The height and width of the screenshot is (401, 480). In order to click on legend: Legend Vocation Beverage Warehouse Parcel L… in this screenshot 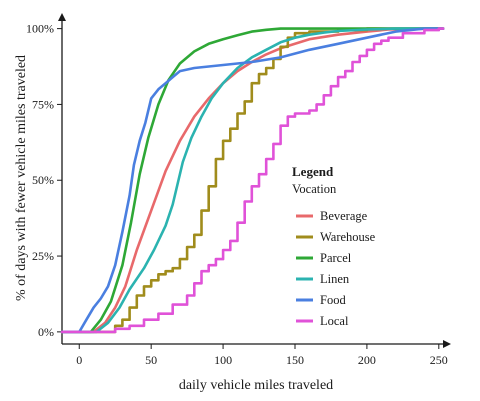, I will do `click(334, 246)`.